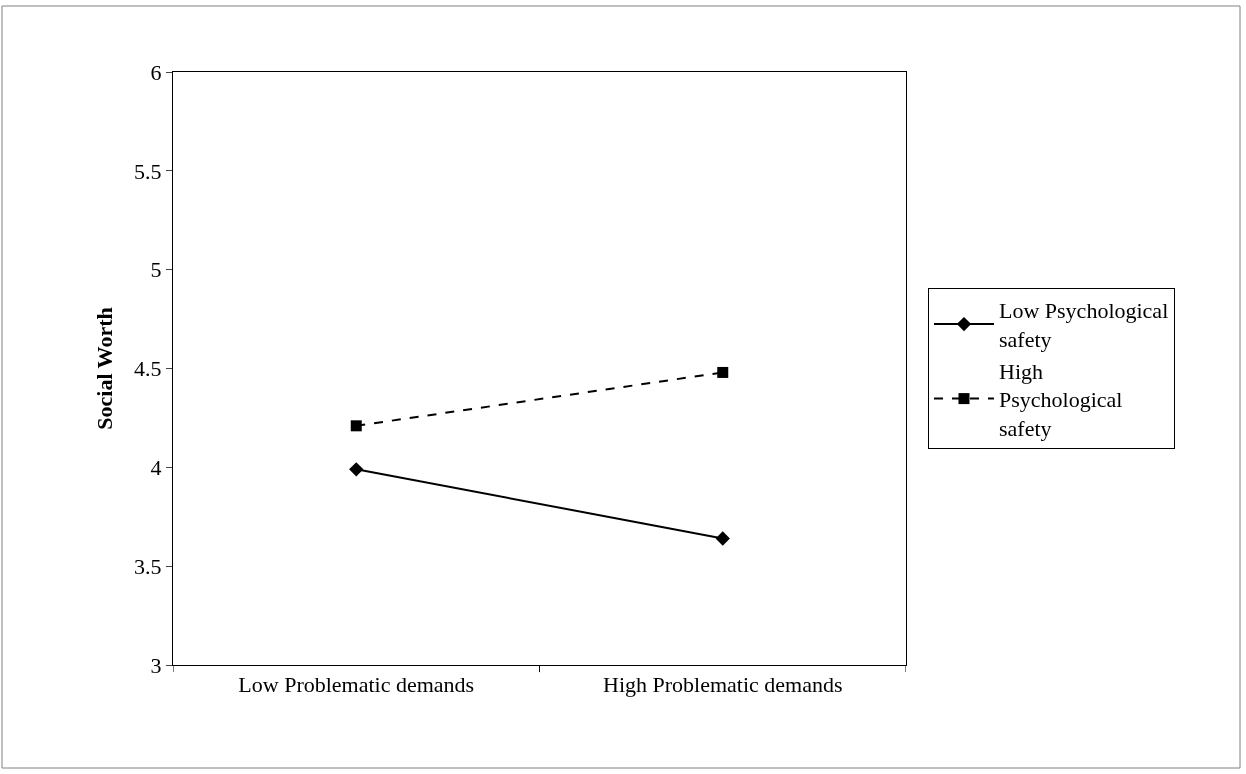  Describe the element at coordinates (148, 369) in the screenshot. I see `y-tick-label: 4.5` at that location.